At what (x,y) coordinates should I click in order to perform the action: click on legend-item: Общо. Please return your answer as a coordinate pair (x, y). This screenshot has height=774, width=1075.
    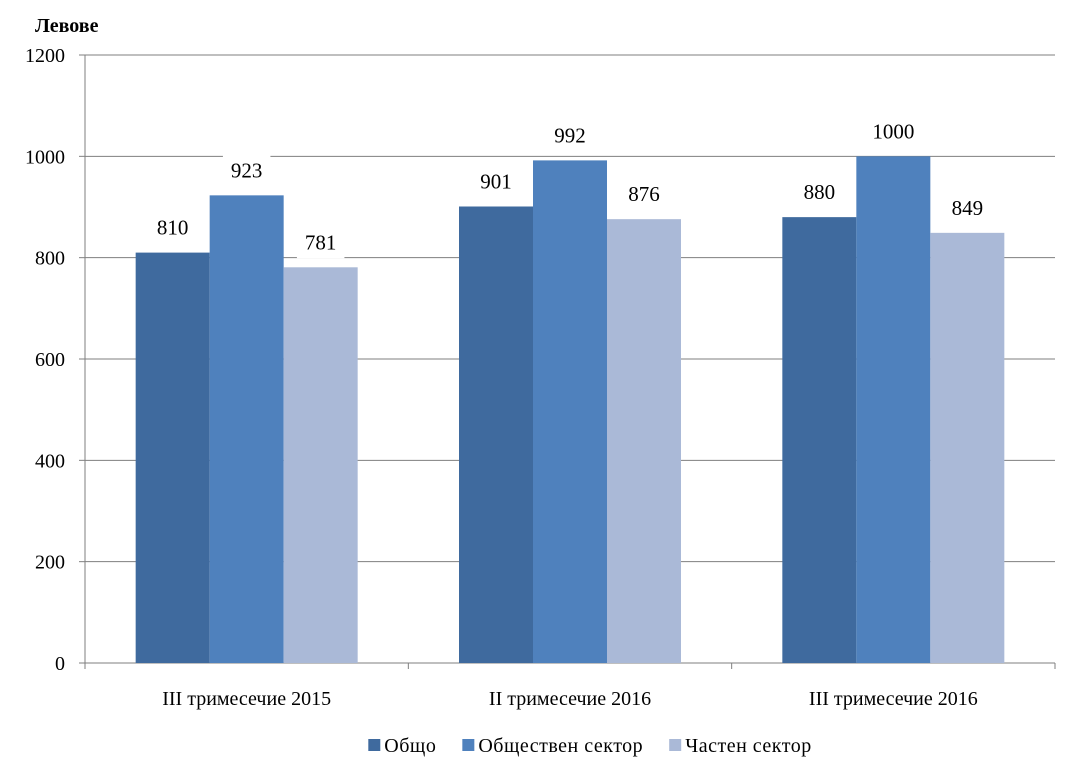
    Looking at the image, I should click on (402, 746).